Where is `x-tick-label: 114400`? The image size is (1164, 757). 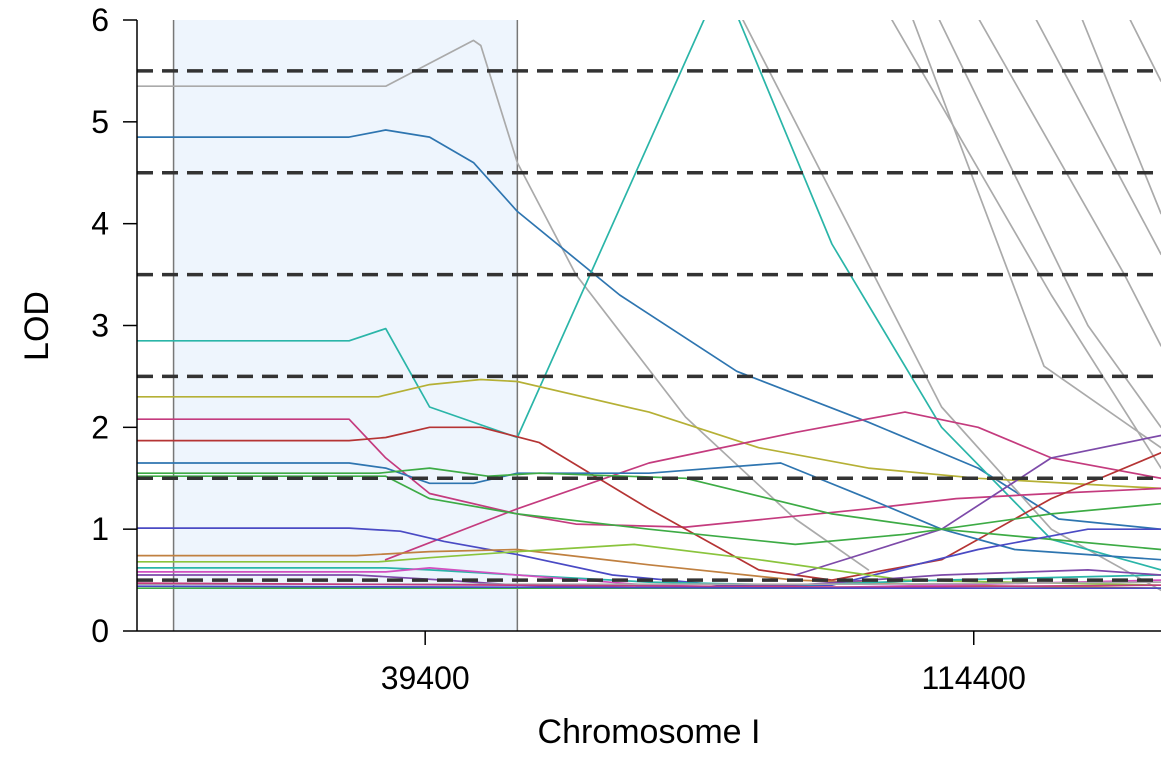 x-tick-label: 114400 is located at coordinates (974, 678).